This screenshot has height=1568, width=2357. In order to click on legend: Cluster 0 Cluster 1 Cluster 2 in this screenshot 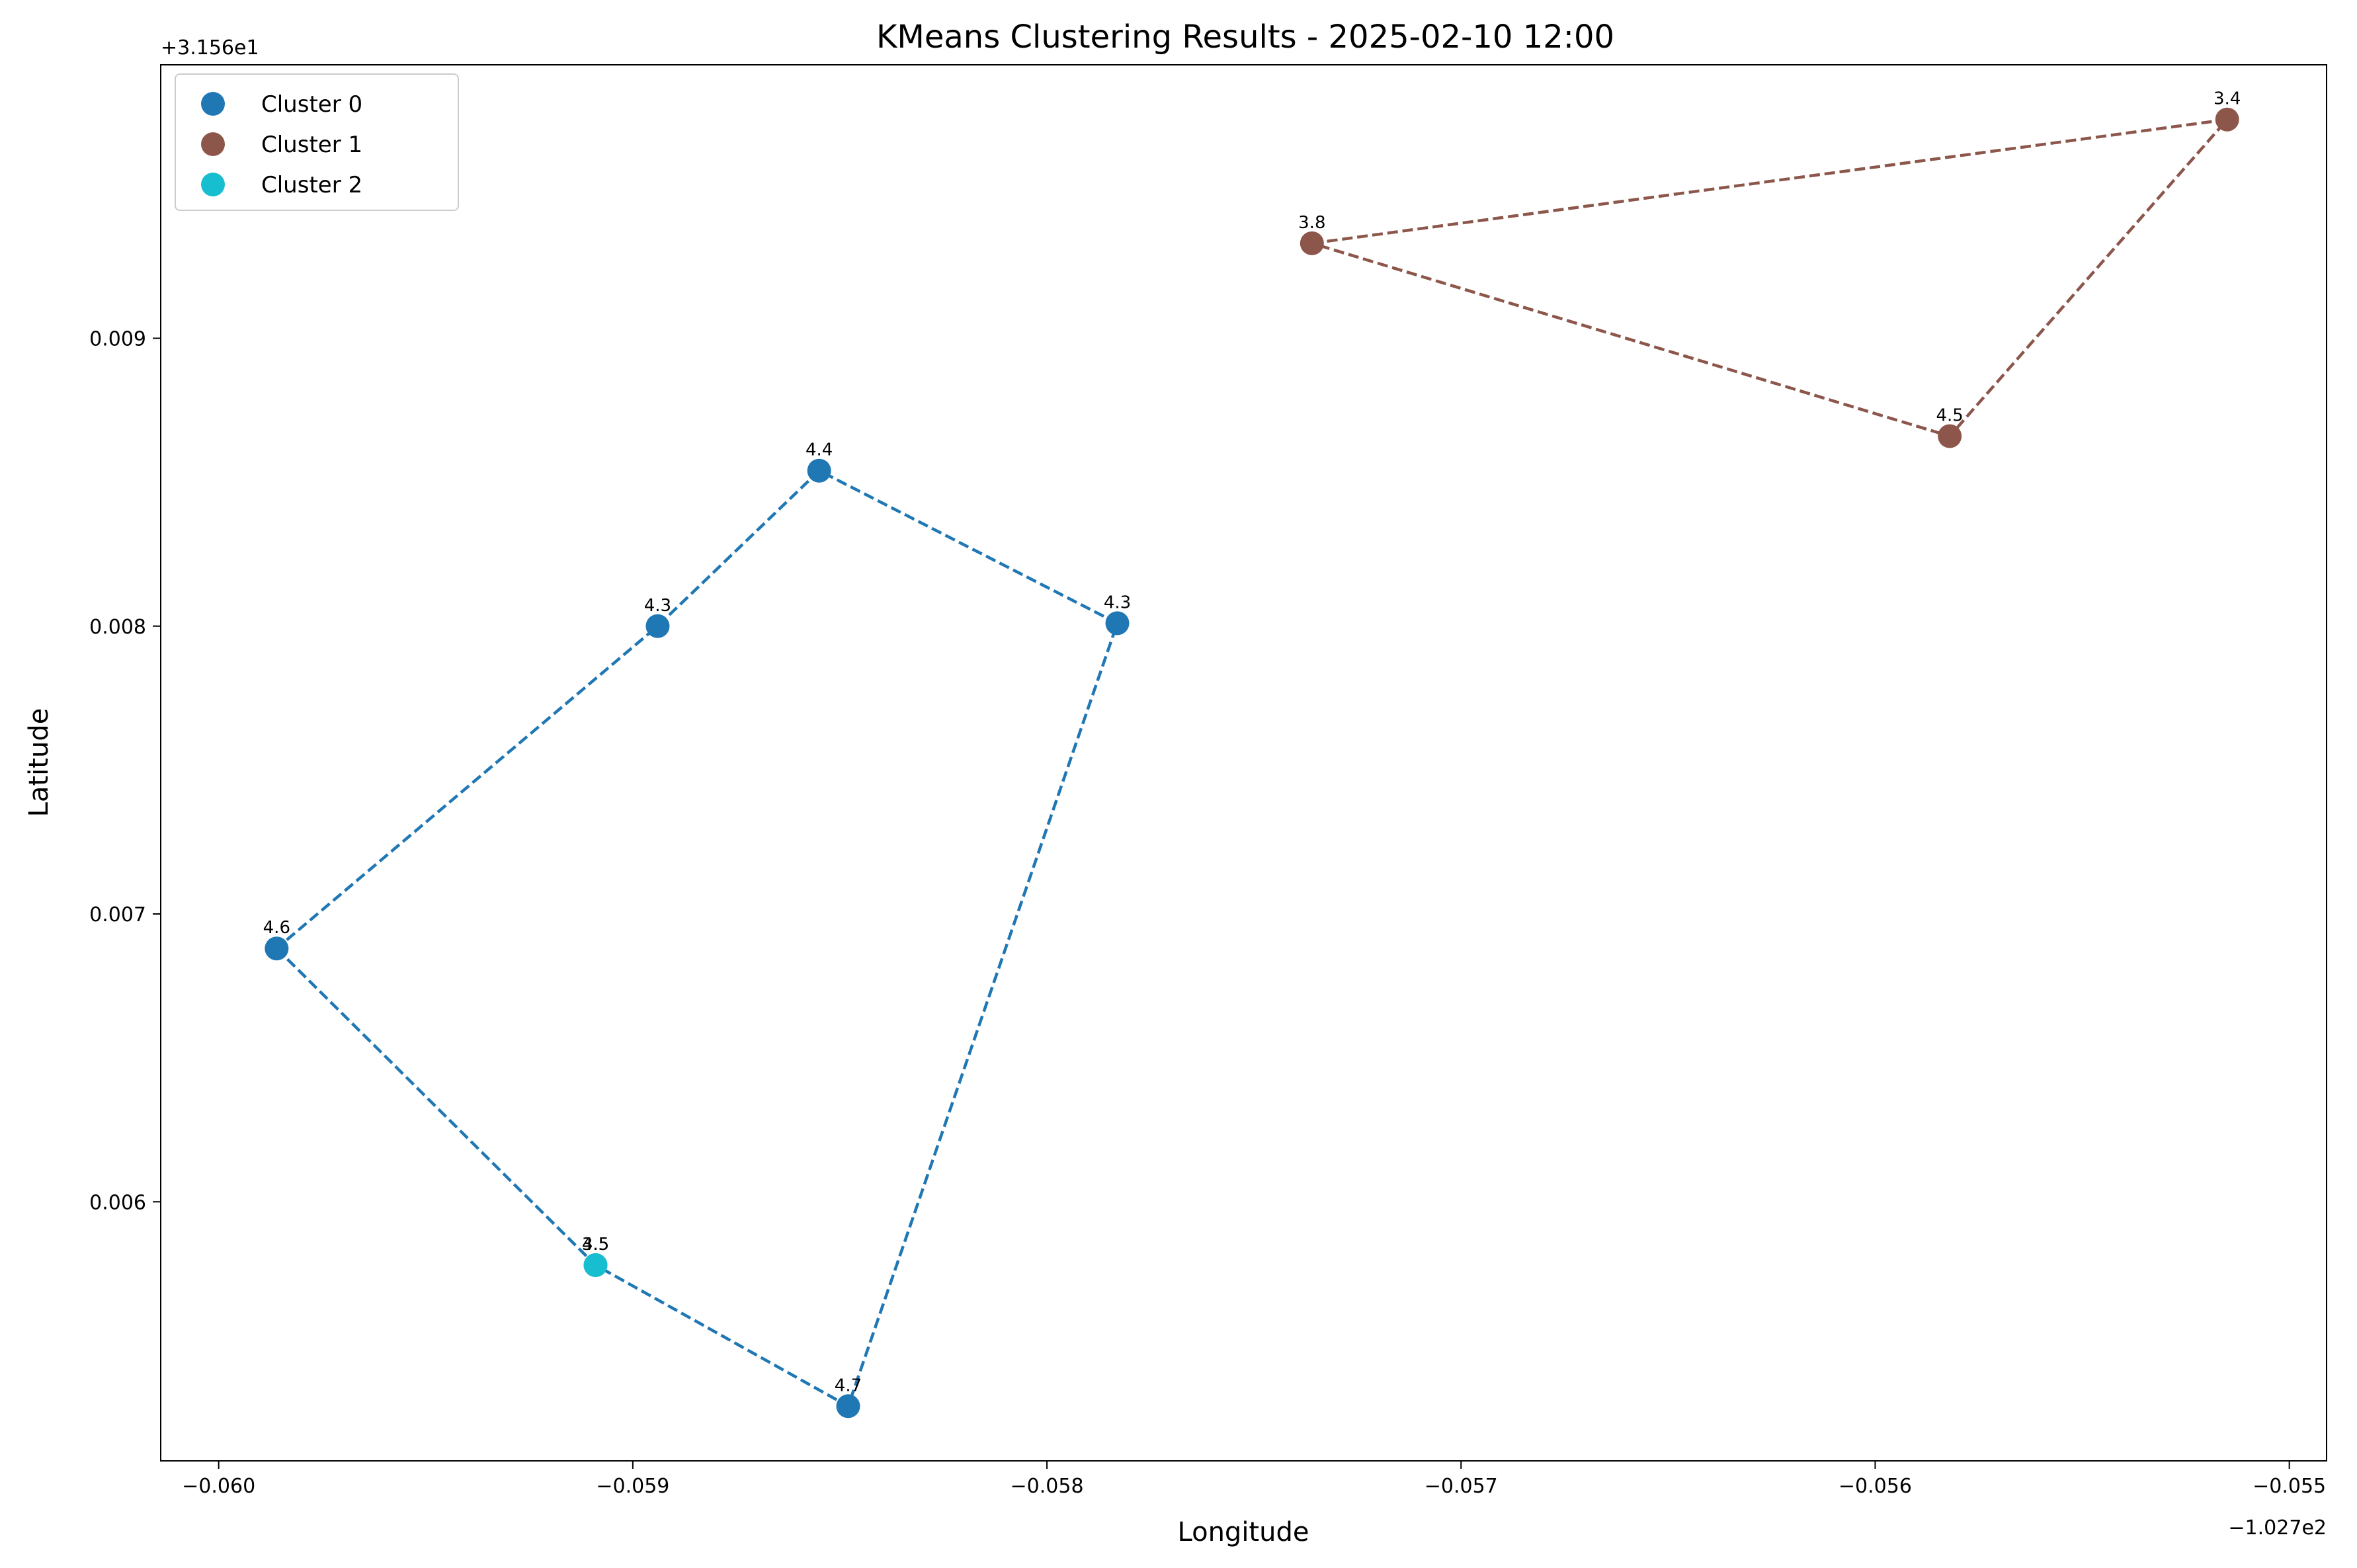, I will do `click(317, 142)`.